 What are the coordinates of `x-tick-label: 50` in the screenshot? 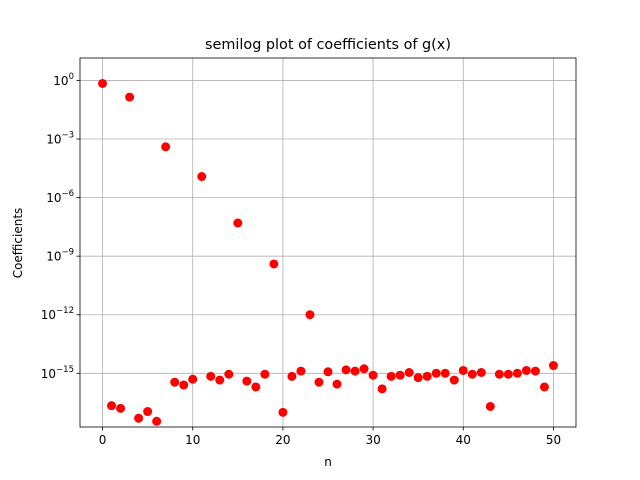 It's located at (553, 440).